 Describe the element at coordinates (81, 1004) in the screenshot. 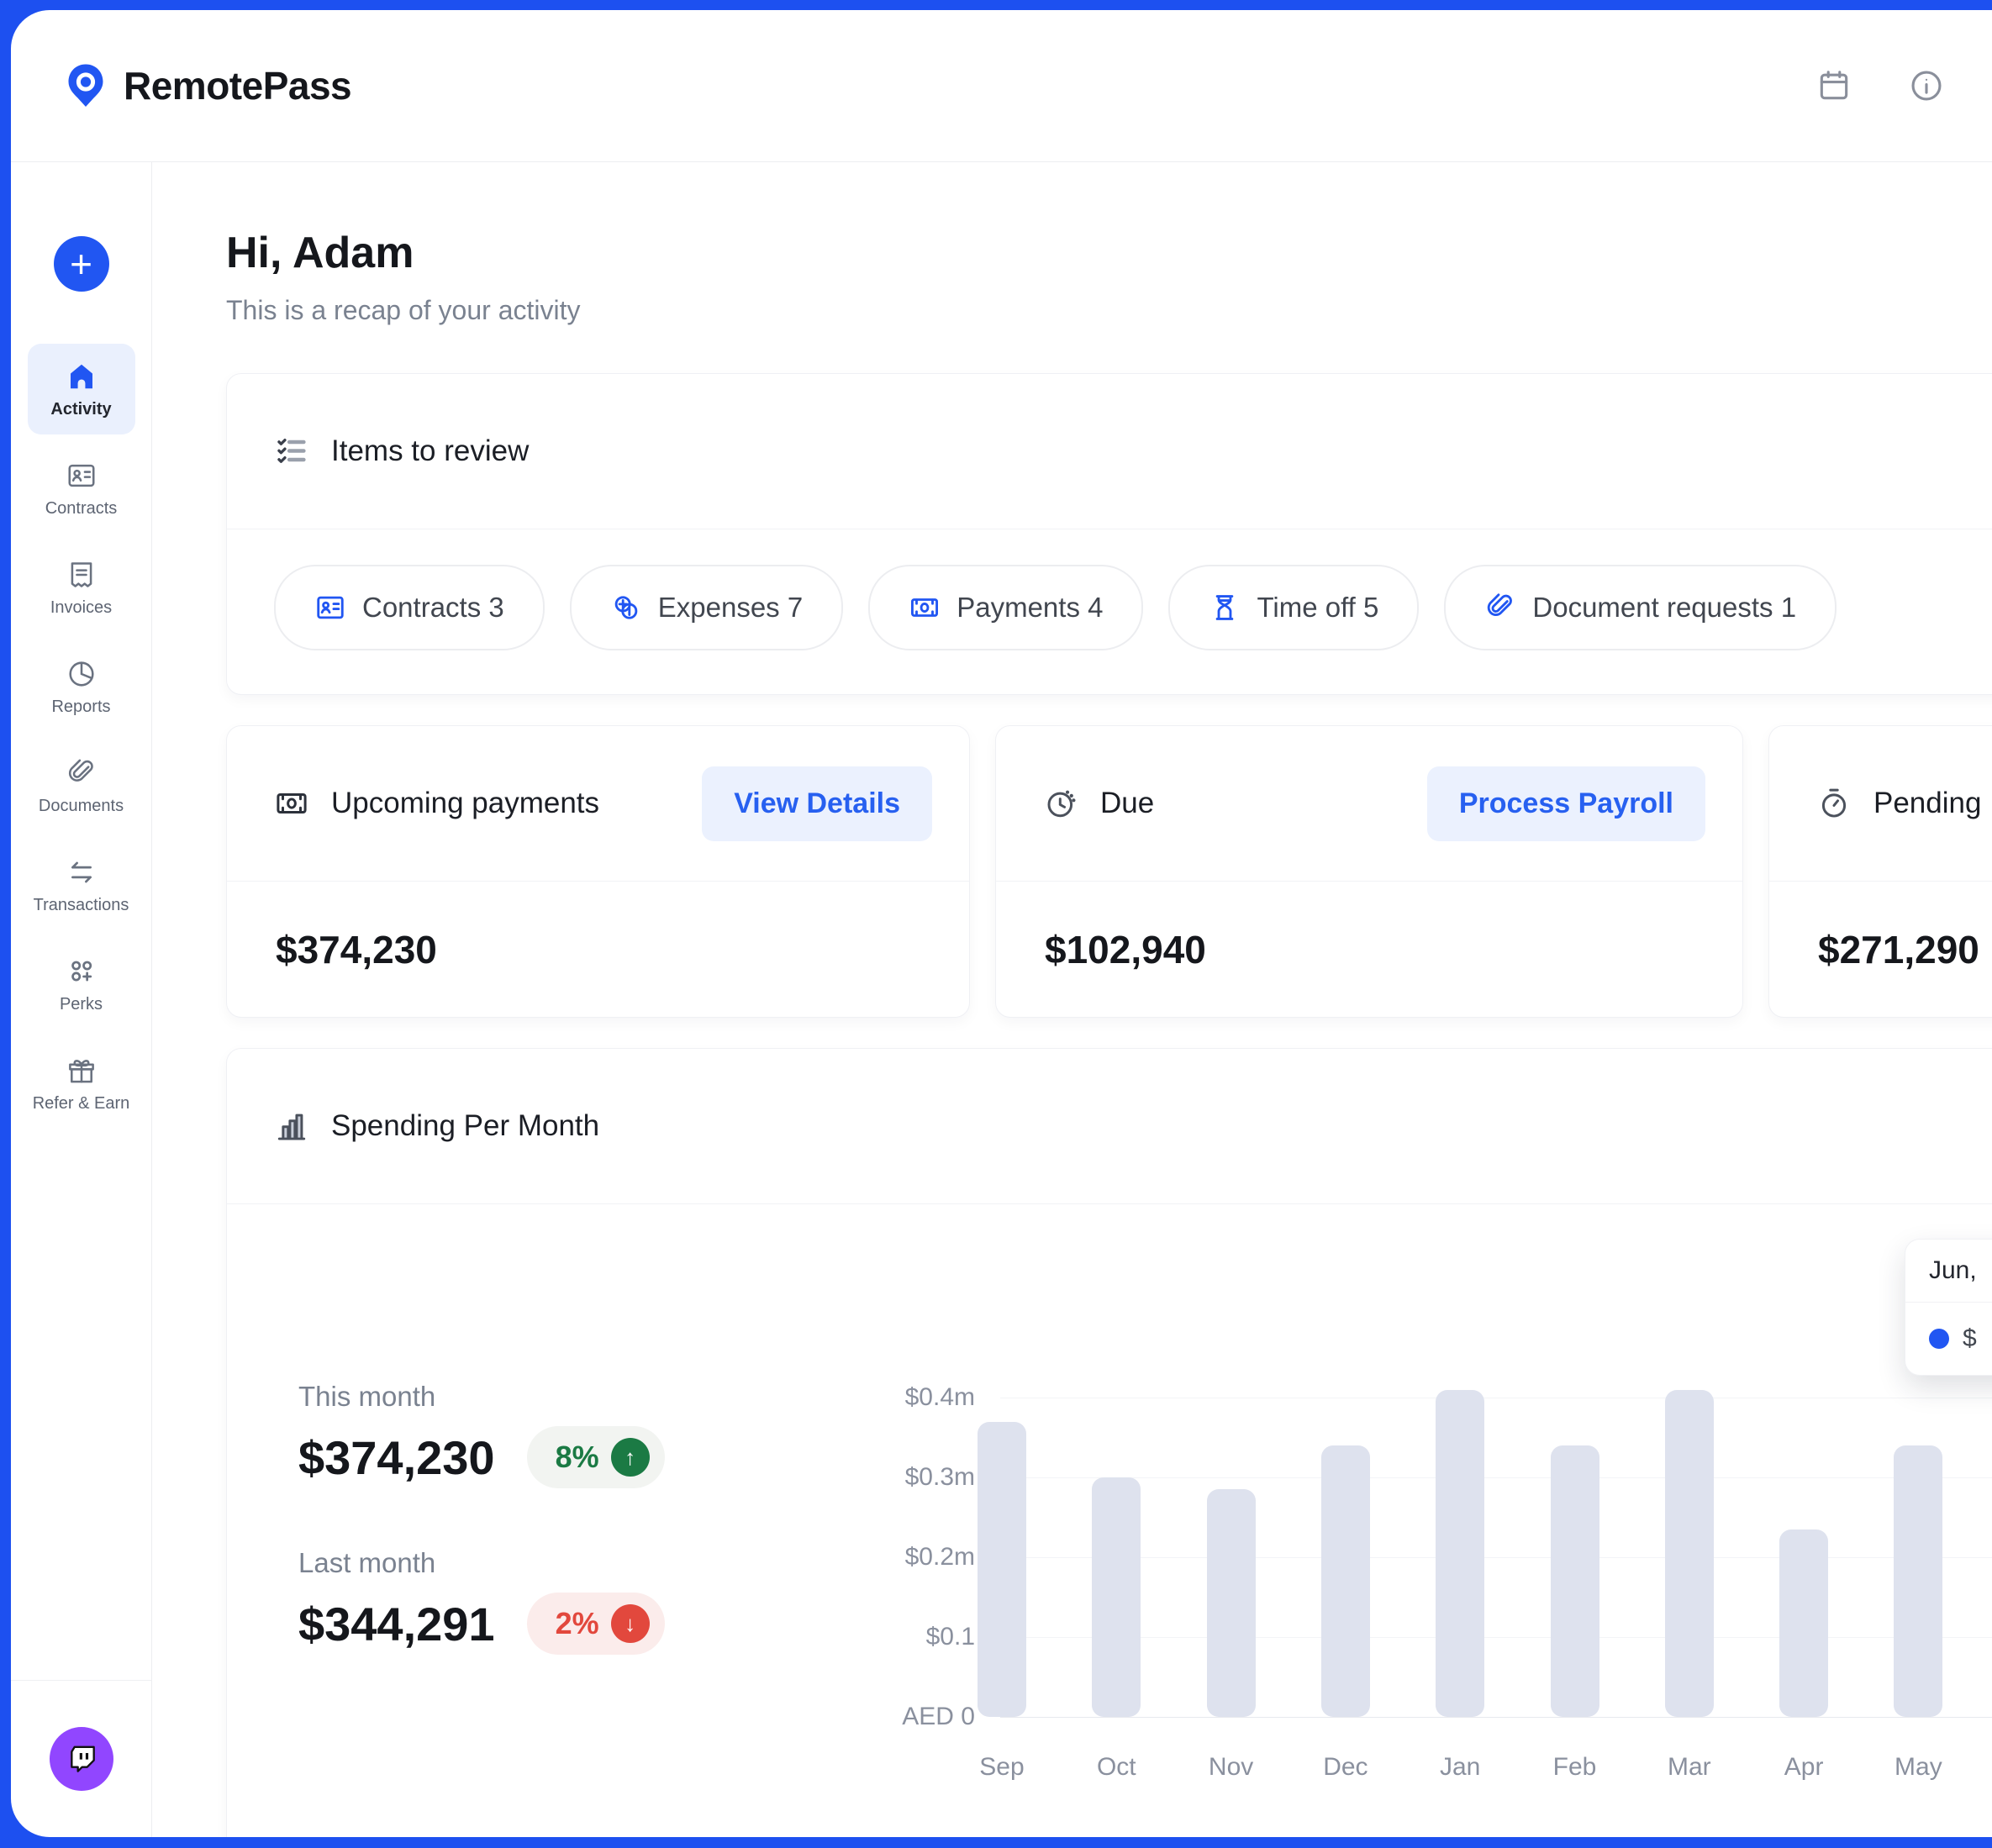

I see `sidebar-item-label: Perks` at that location.